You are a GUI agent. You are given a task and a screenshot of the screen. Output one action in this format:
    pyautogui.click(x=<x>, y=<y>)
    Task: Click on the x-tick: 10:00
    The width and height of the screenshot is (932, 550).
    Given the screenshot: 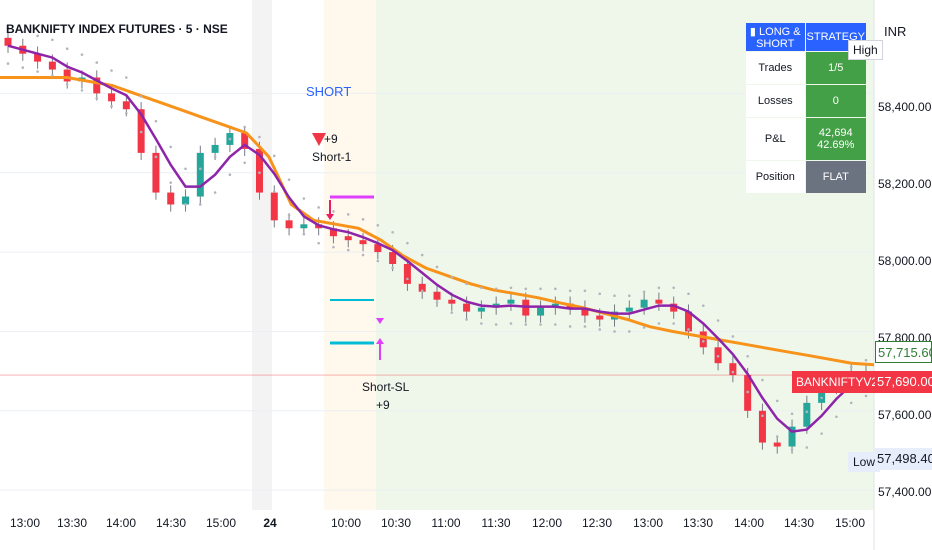 What is the action you would take?
    pyautogui.click(x=346, y=523)
    